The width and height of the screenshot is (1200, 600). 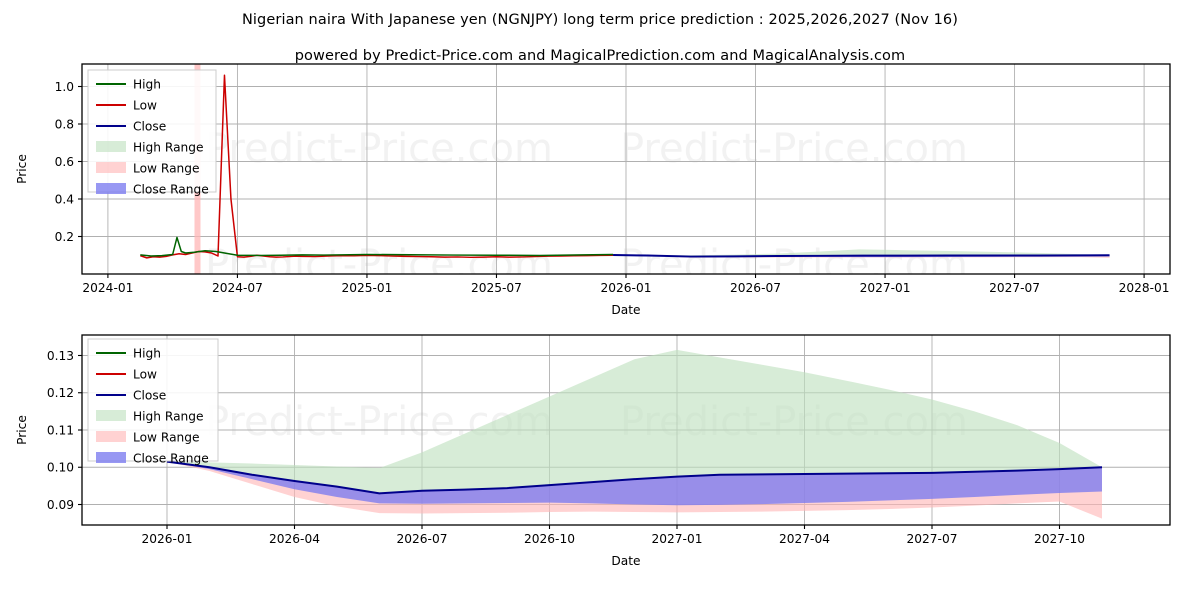 I want to click on x-tick-label: 2024-07, so click(x=237, y=288).